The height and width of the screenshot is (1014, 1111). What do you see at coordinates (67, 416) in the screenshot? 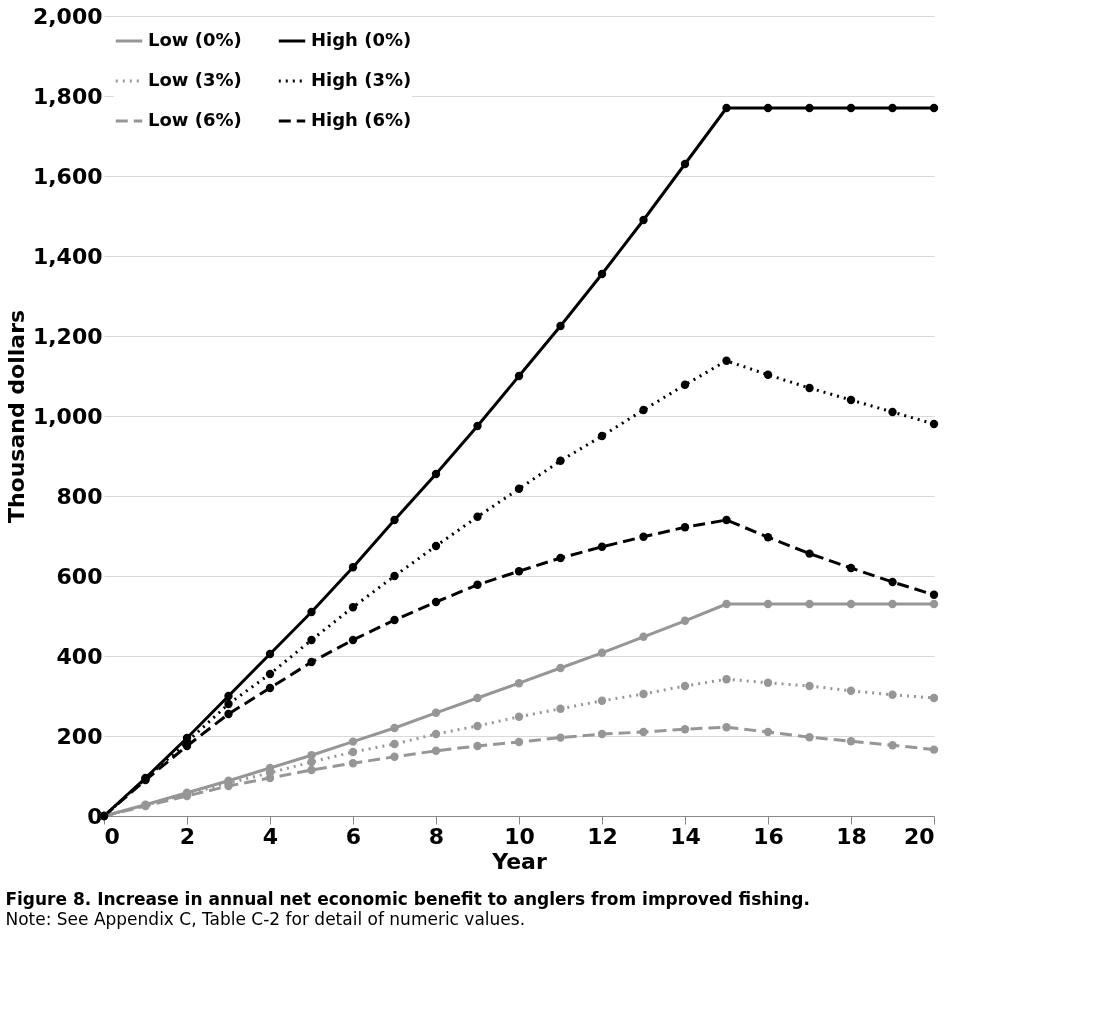
I see `y-tick-label: 1,000` at bounding box center [67, 416].